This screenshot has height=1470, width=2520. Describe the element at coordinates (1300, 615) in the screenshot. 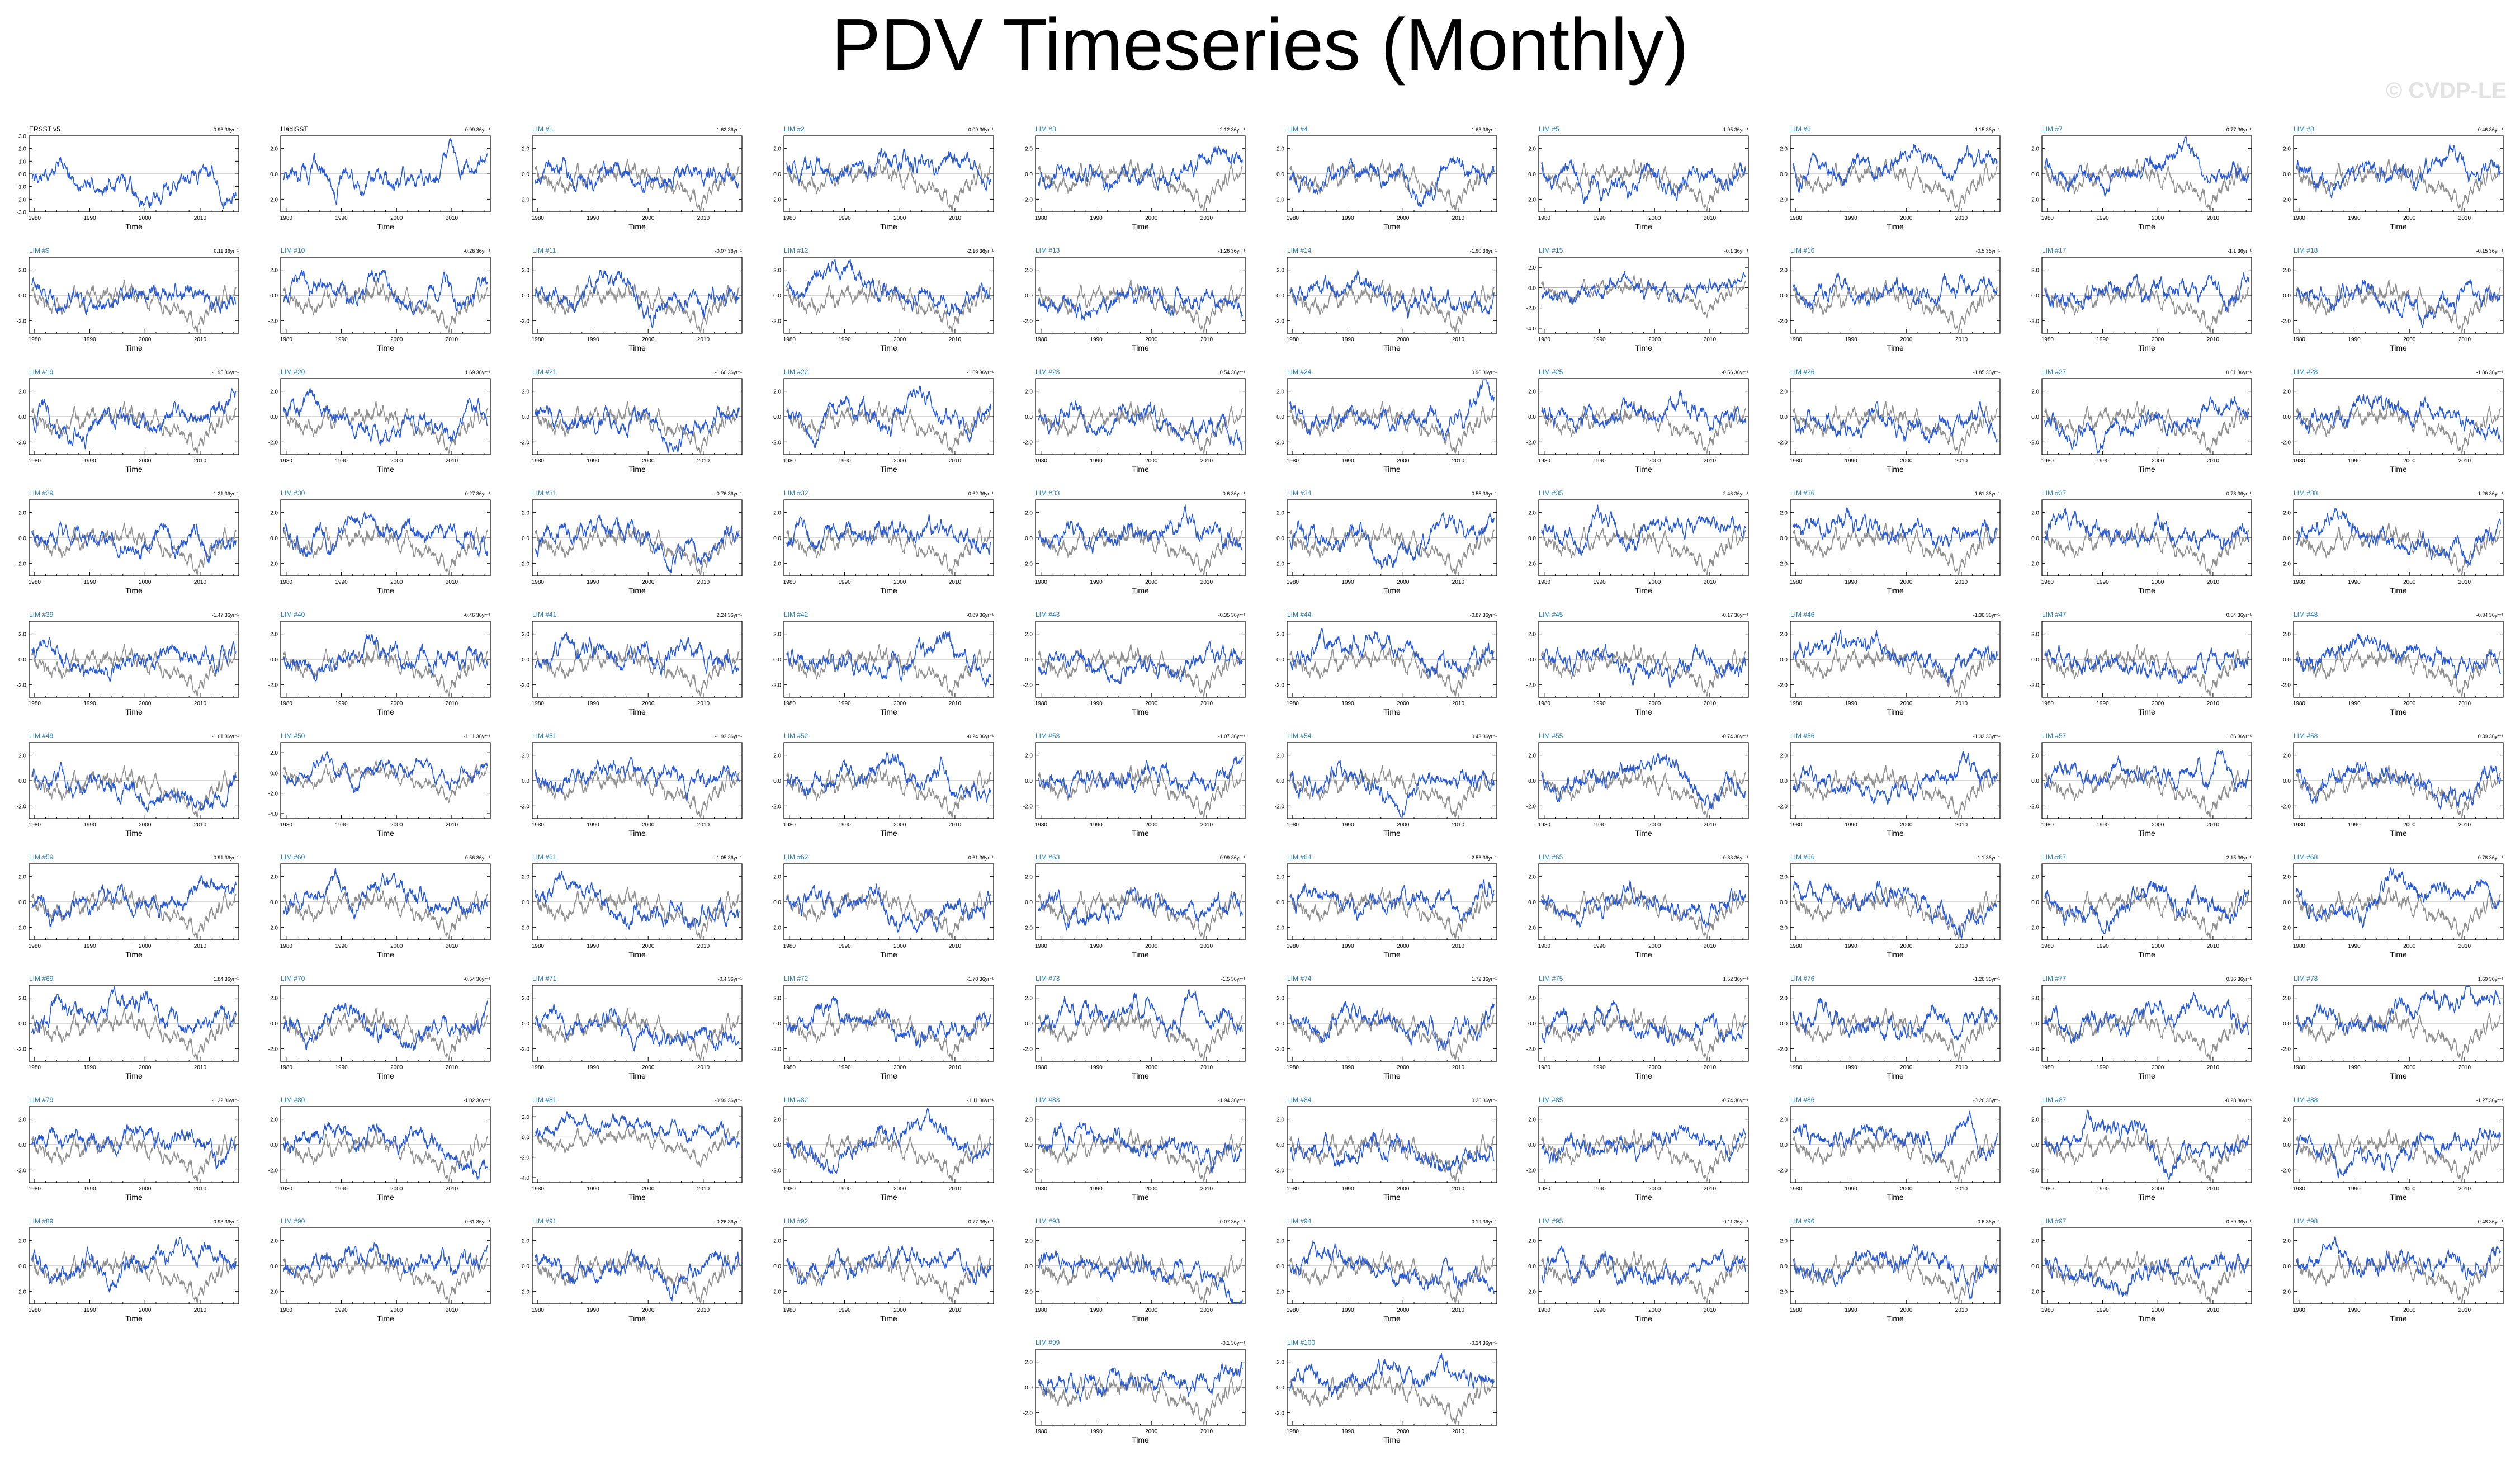

I see `panel-title: LIM #44` at that location.